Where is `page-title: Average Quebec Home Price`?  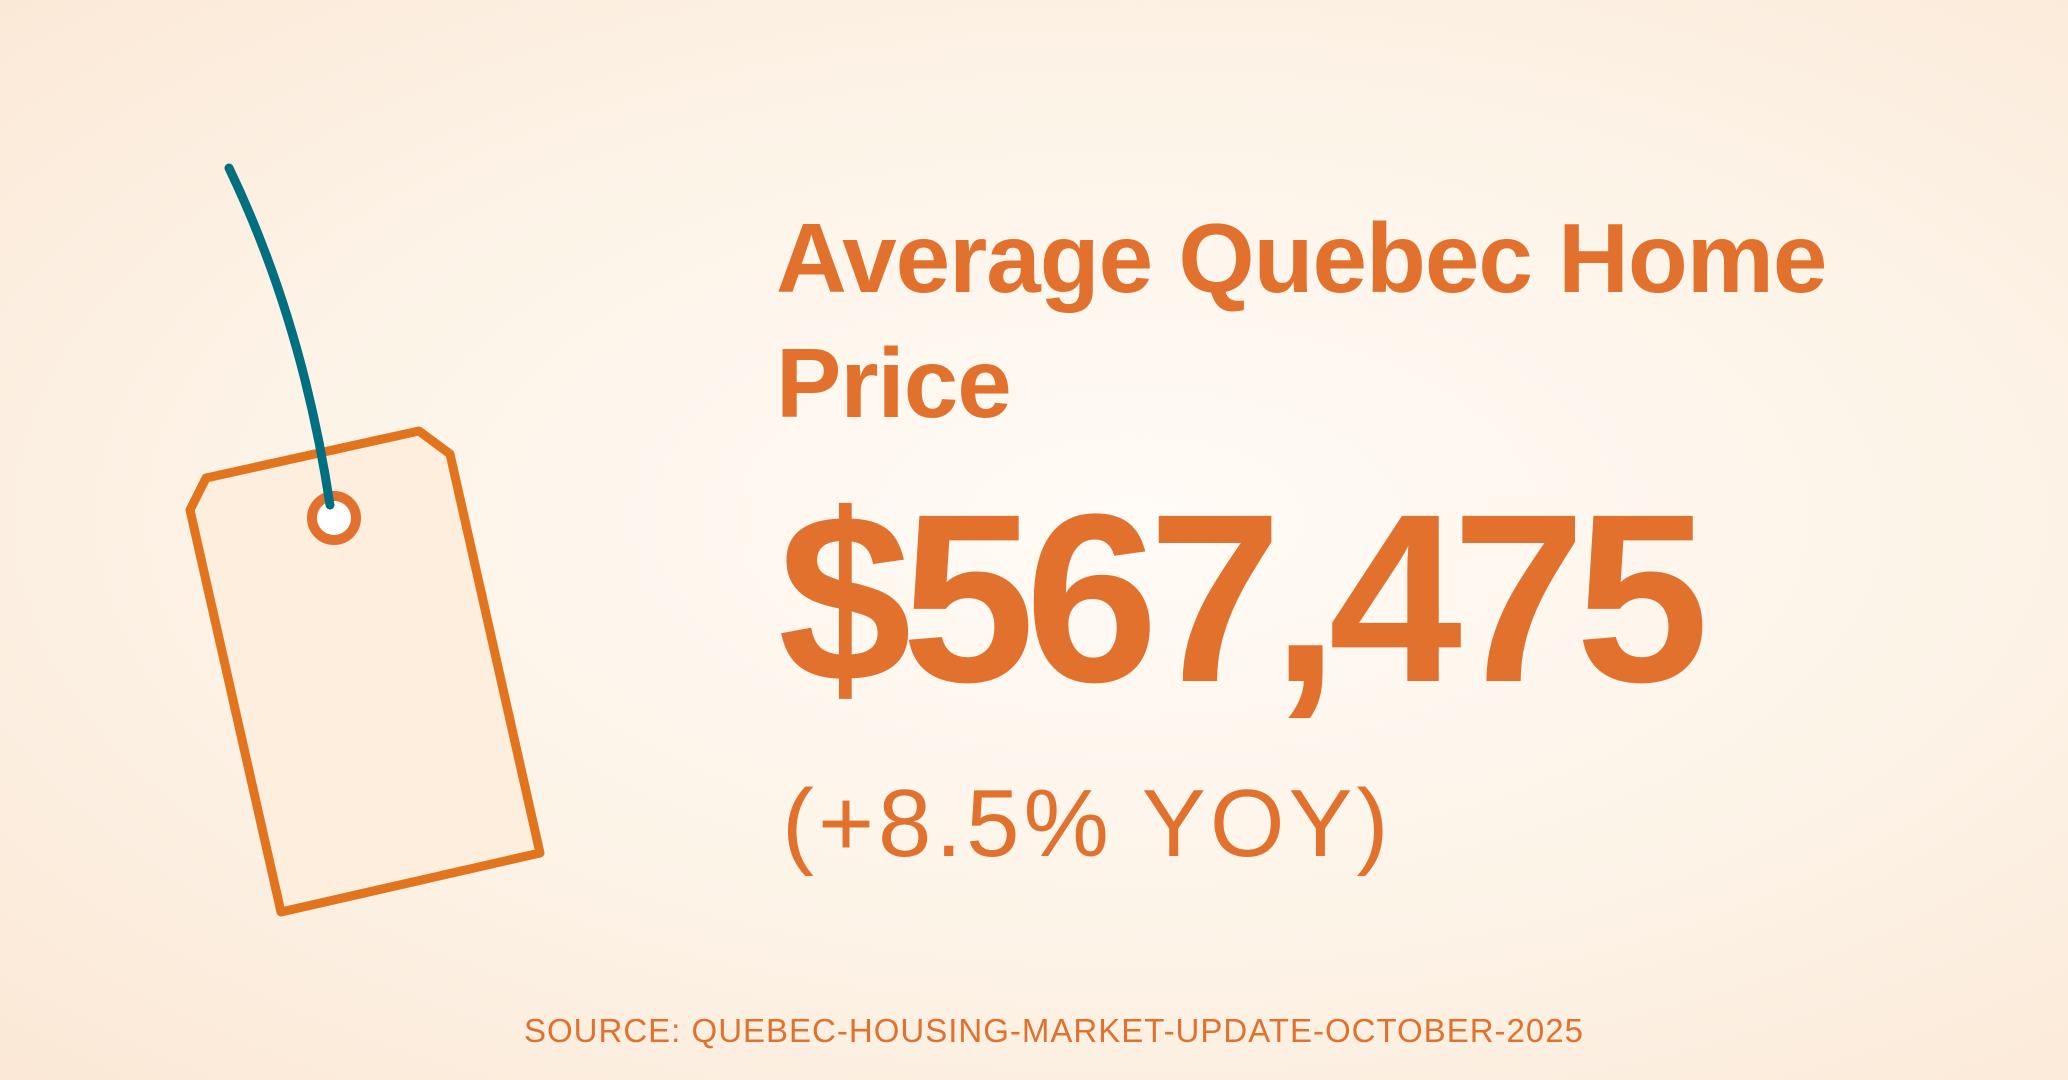
page-title: Average Quebec Home Price is located at coordinates (1301, 320).